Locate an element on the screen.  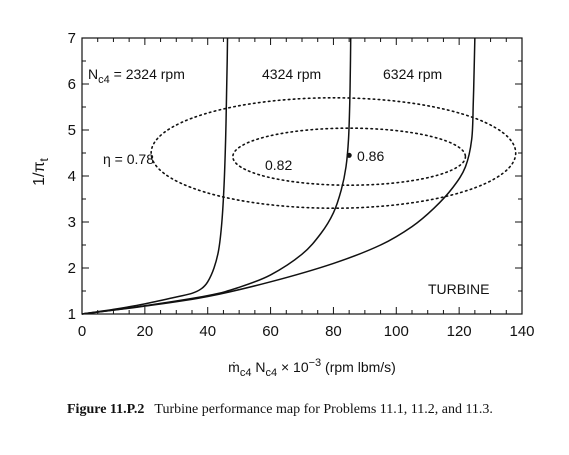
speed-line-label-4324: 4324 rpm is located at coordinates (291, 74).